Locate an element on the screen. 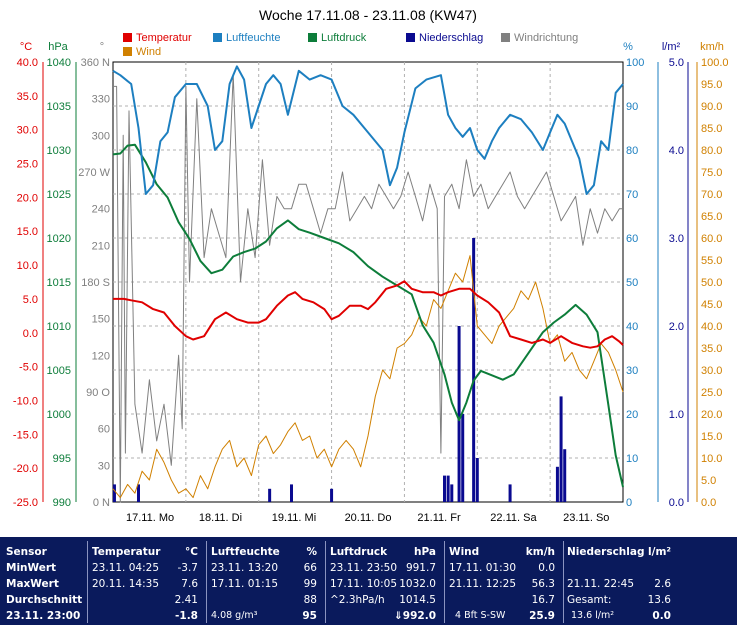 This screenshot has height=625, width=737. humidity-tick-label: 30 is located at coordinates (632, 371).